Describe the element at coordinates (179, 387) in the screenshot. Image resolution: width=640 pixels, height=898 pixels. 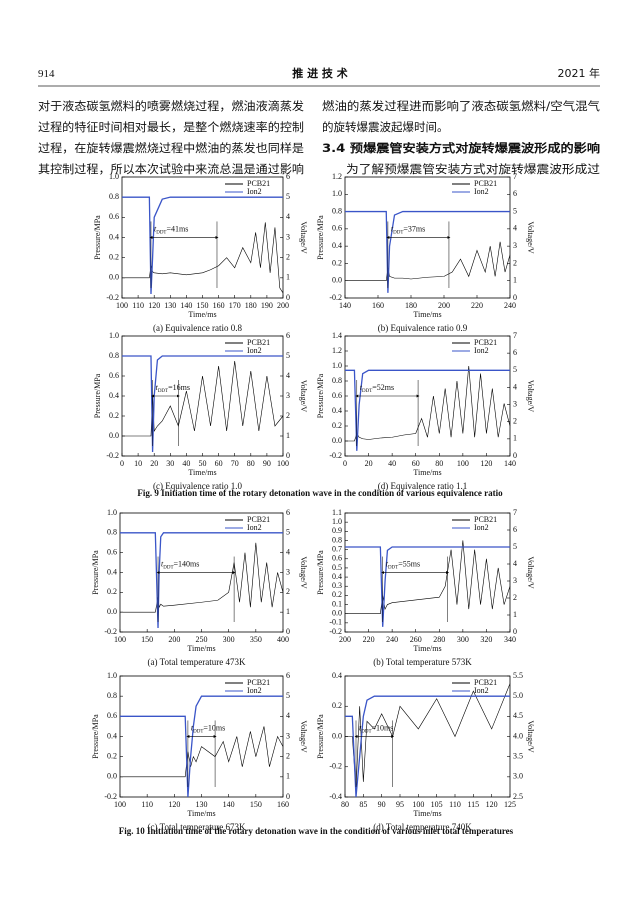
I see `ddt-value: =16ms` at that location.